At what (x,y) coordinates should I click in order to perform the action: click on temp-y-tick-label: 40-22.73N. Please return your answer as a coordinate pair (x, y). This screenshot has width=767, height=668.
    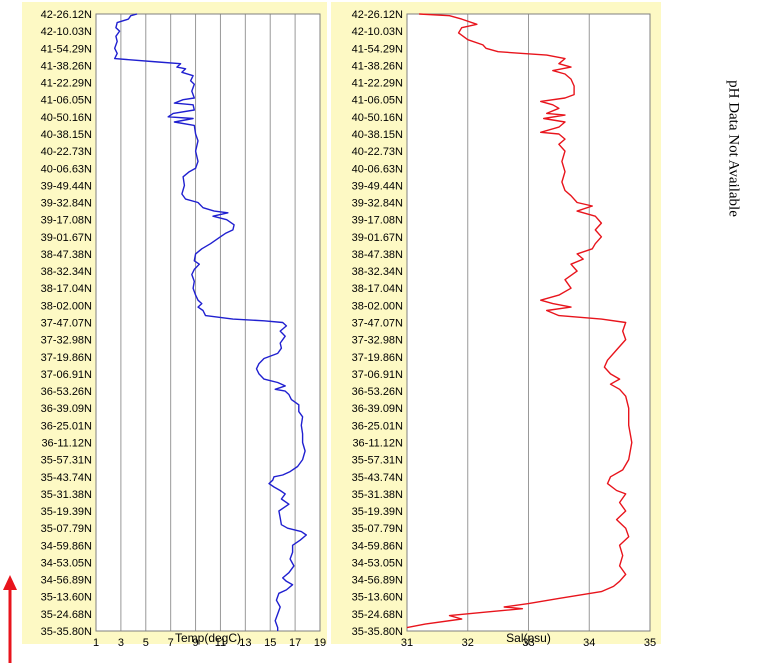
    Looking at the image, I should click on (66, 152).